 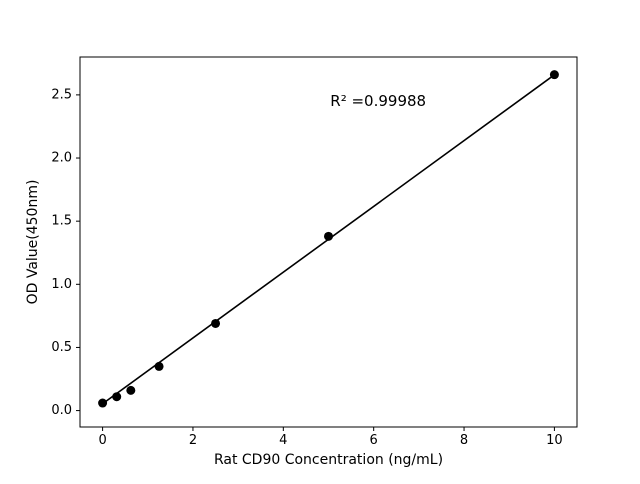 What do you see at coordinates (61, 410) in the screenshot?
I see `y-tick-label: 0.0` at bounding box center [61, 410].